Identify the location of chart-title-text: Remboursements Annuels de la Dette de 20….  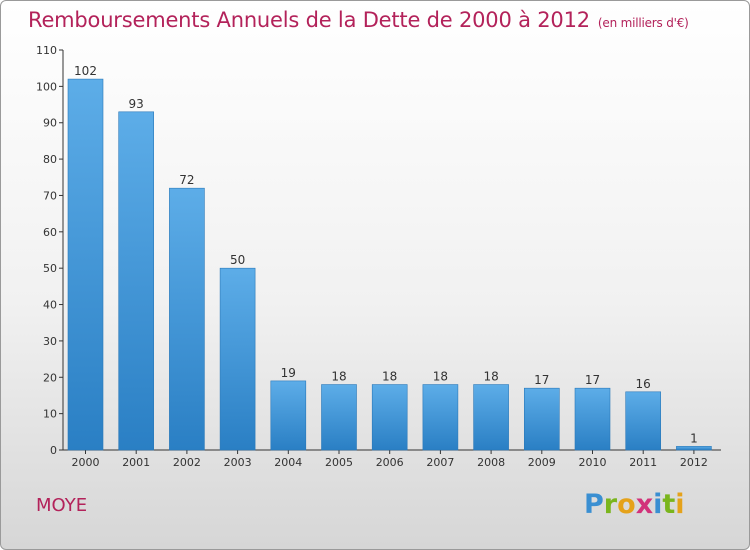
(309, 20).